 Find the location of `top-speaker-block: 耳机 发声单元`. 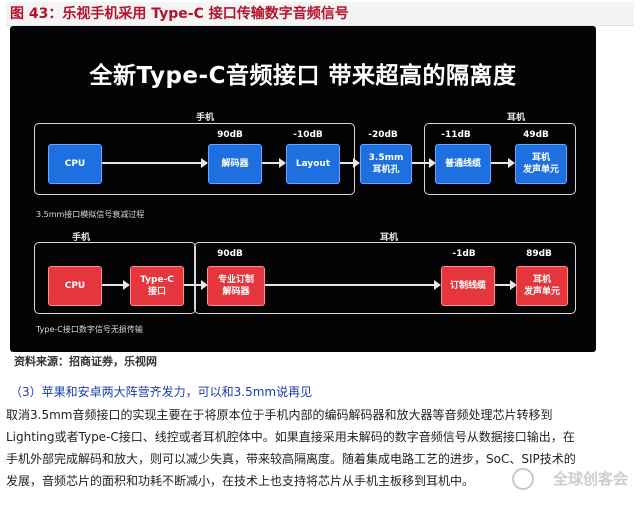

top-speaker-block: 耳机 发声单元 is located at coordinates (541, 164).